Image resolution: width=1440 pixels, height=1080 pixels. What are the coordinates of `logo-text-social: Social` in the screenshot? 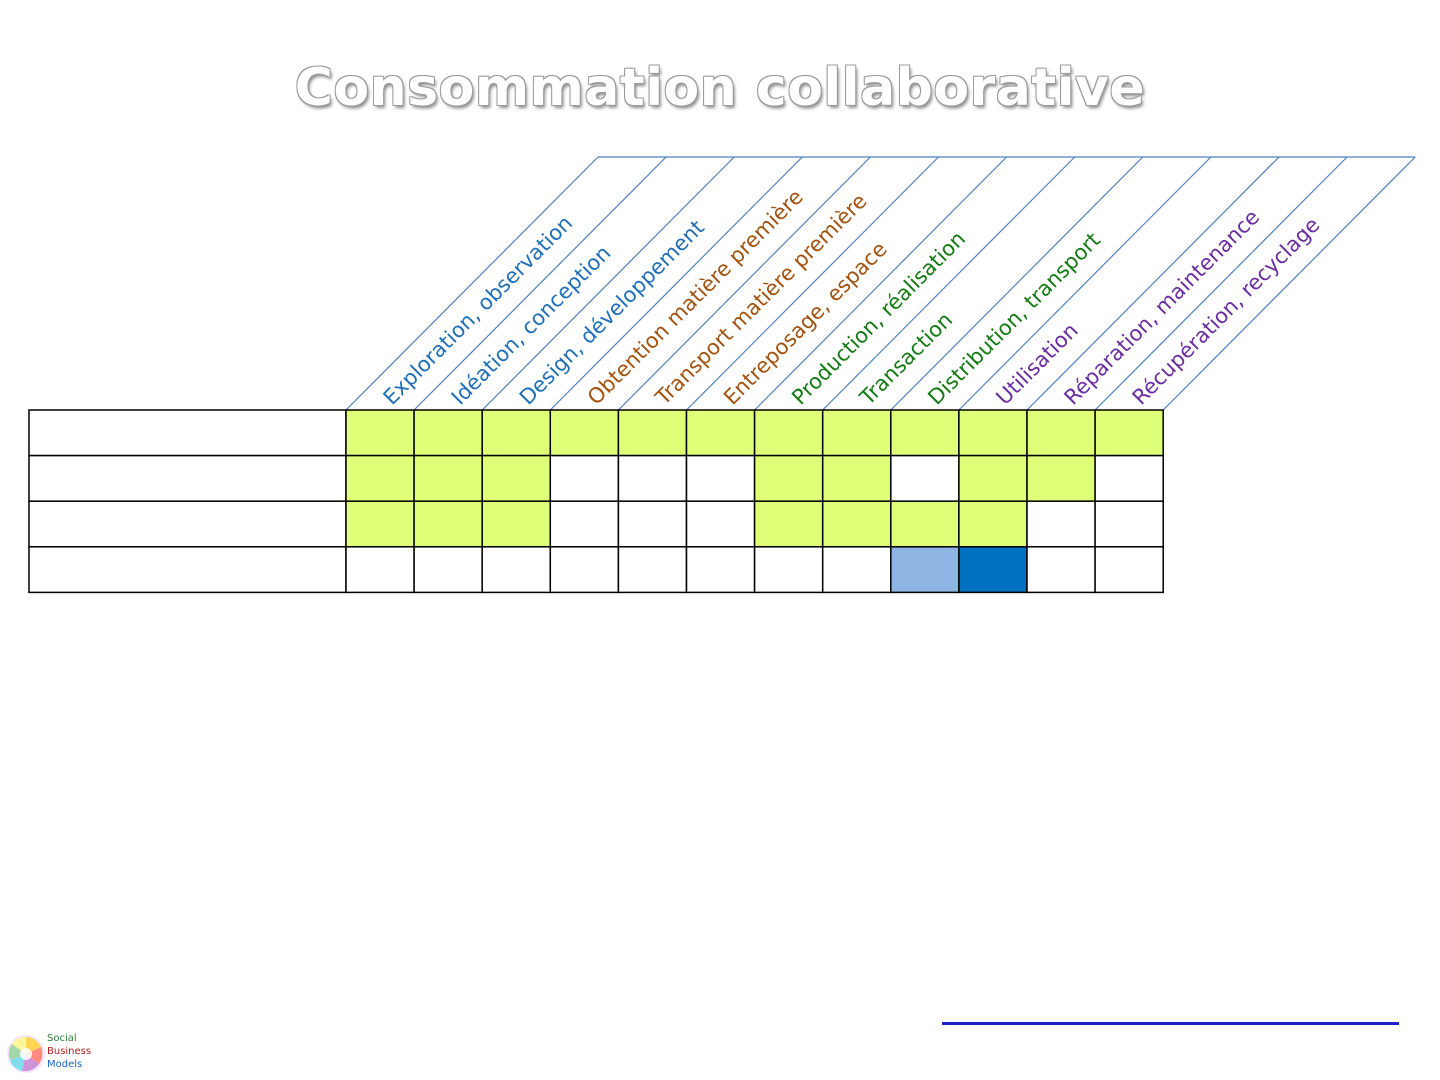 It's located at (62, 1038).